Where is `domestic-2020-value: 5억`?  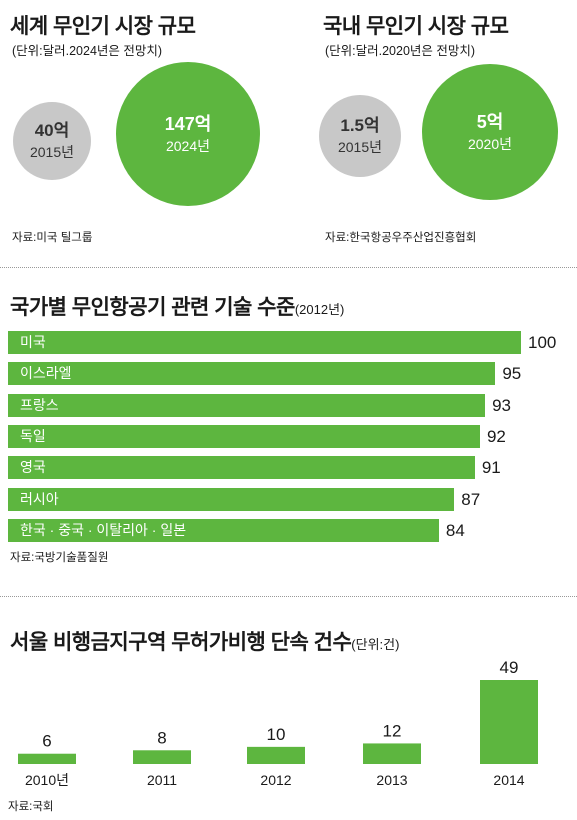 domestic-2020-value: 5억 is located at coordinates (490, 121).